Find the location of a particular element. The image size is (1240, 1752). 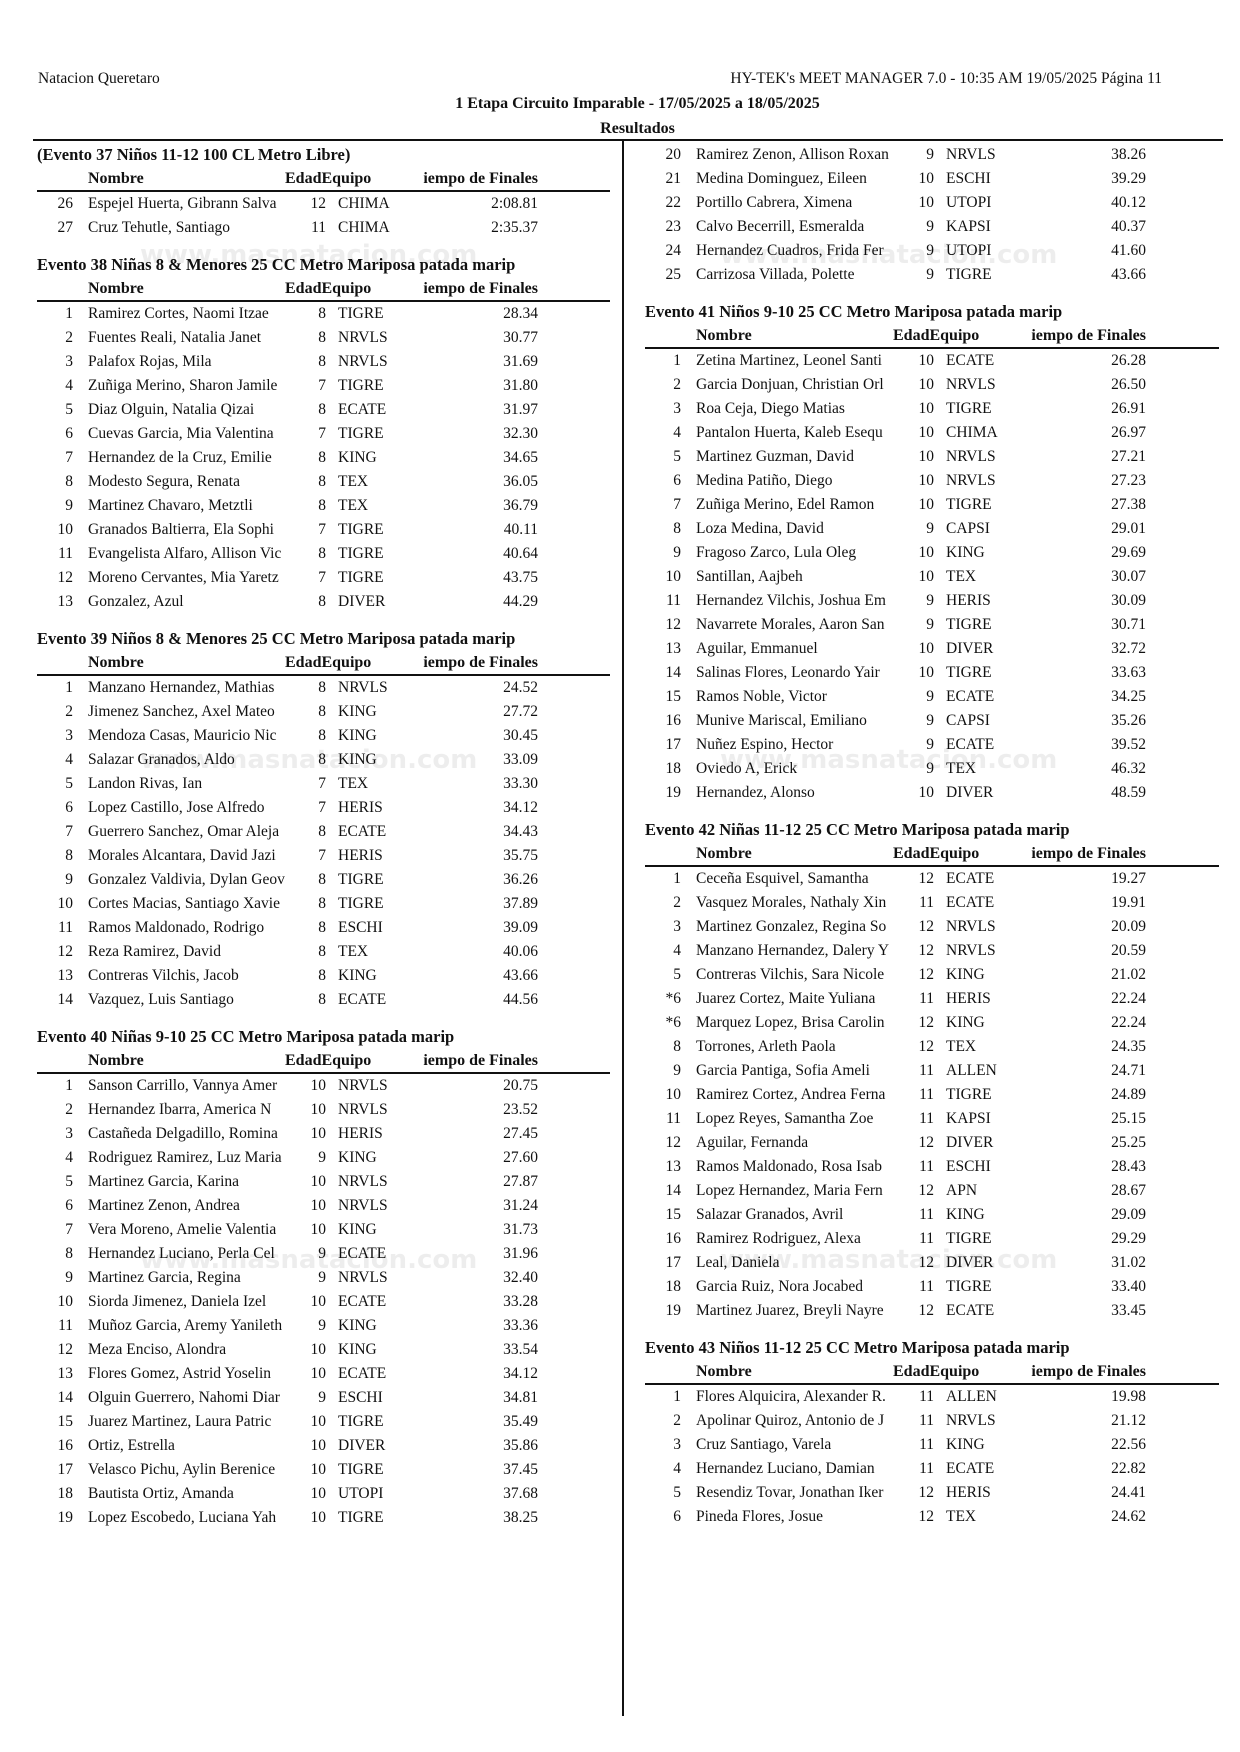

swimmer-name: Aguilar, Emmanuel is located at coordinates (757, 648).